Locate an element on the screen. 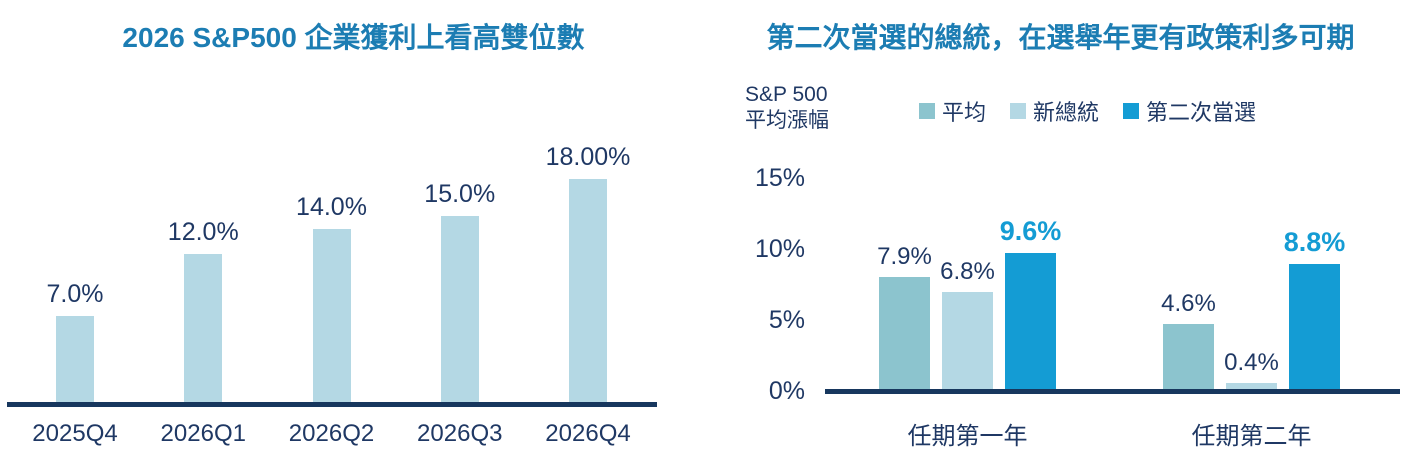 This screenshot has height=453, width=1414. right-chart-title: 第二次當選的總統，在選舉年更有政策利多可期 is located at coordinates (1060, 37).